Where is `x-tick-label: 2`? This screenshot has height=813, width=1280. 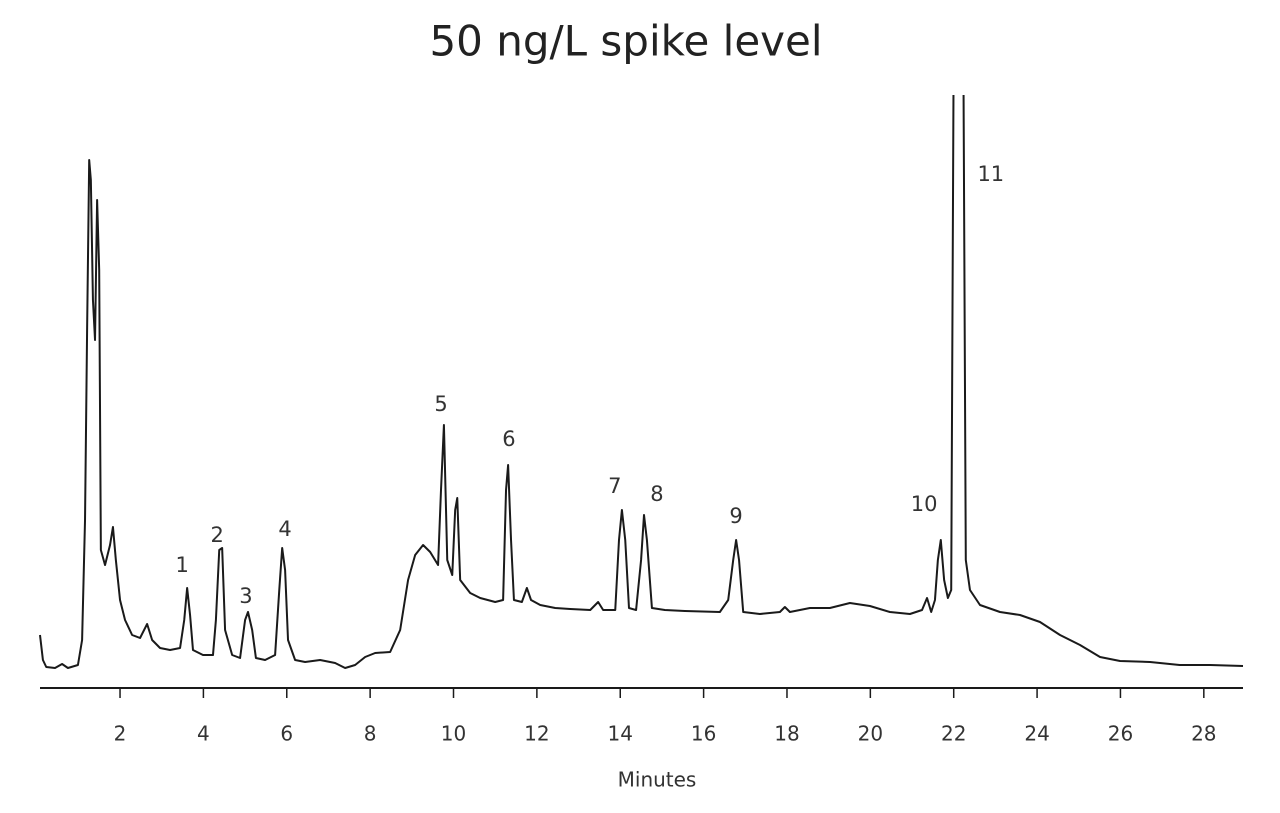 x-tick-label: 2 is located at coordinates (120, 734).